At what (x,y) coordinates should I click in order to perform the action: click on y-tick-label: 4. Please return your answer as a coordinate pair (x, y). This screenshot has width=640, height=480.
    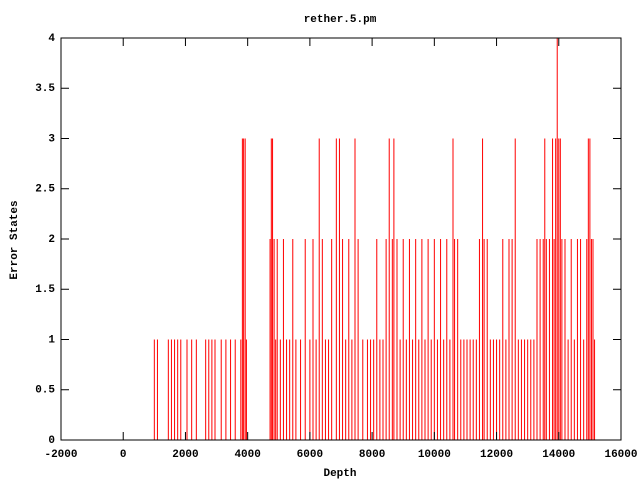
    Looking at the image, I should click on (51, 39).